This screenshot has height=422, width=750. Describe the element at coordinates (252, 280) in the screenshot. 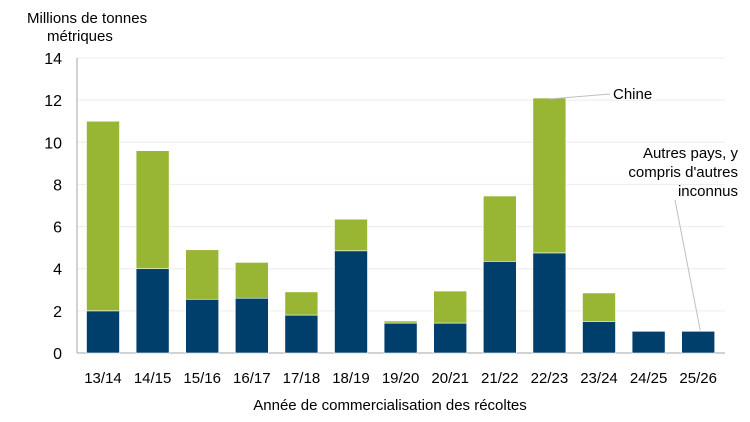

I see `bar-segment-chine-16/17` at that location.